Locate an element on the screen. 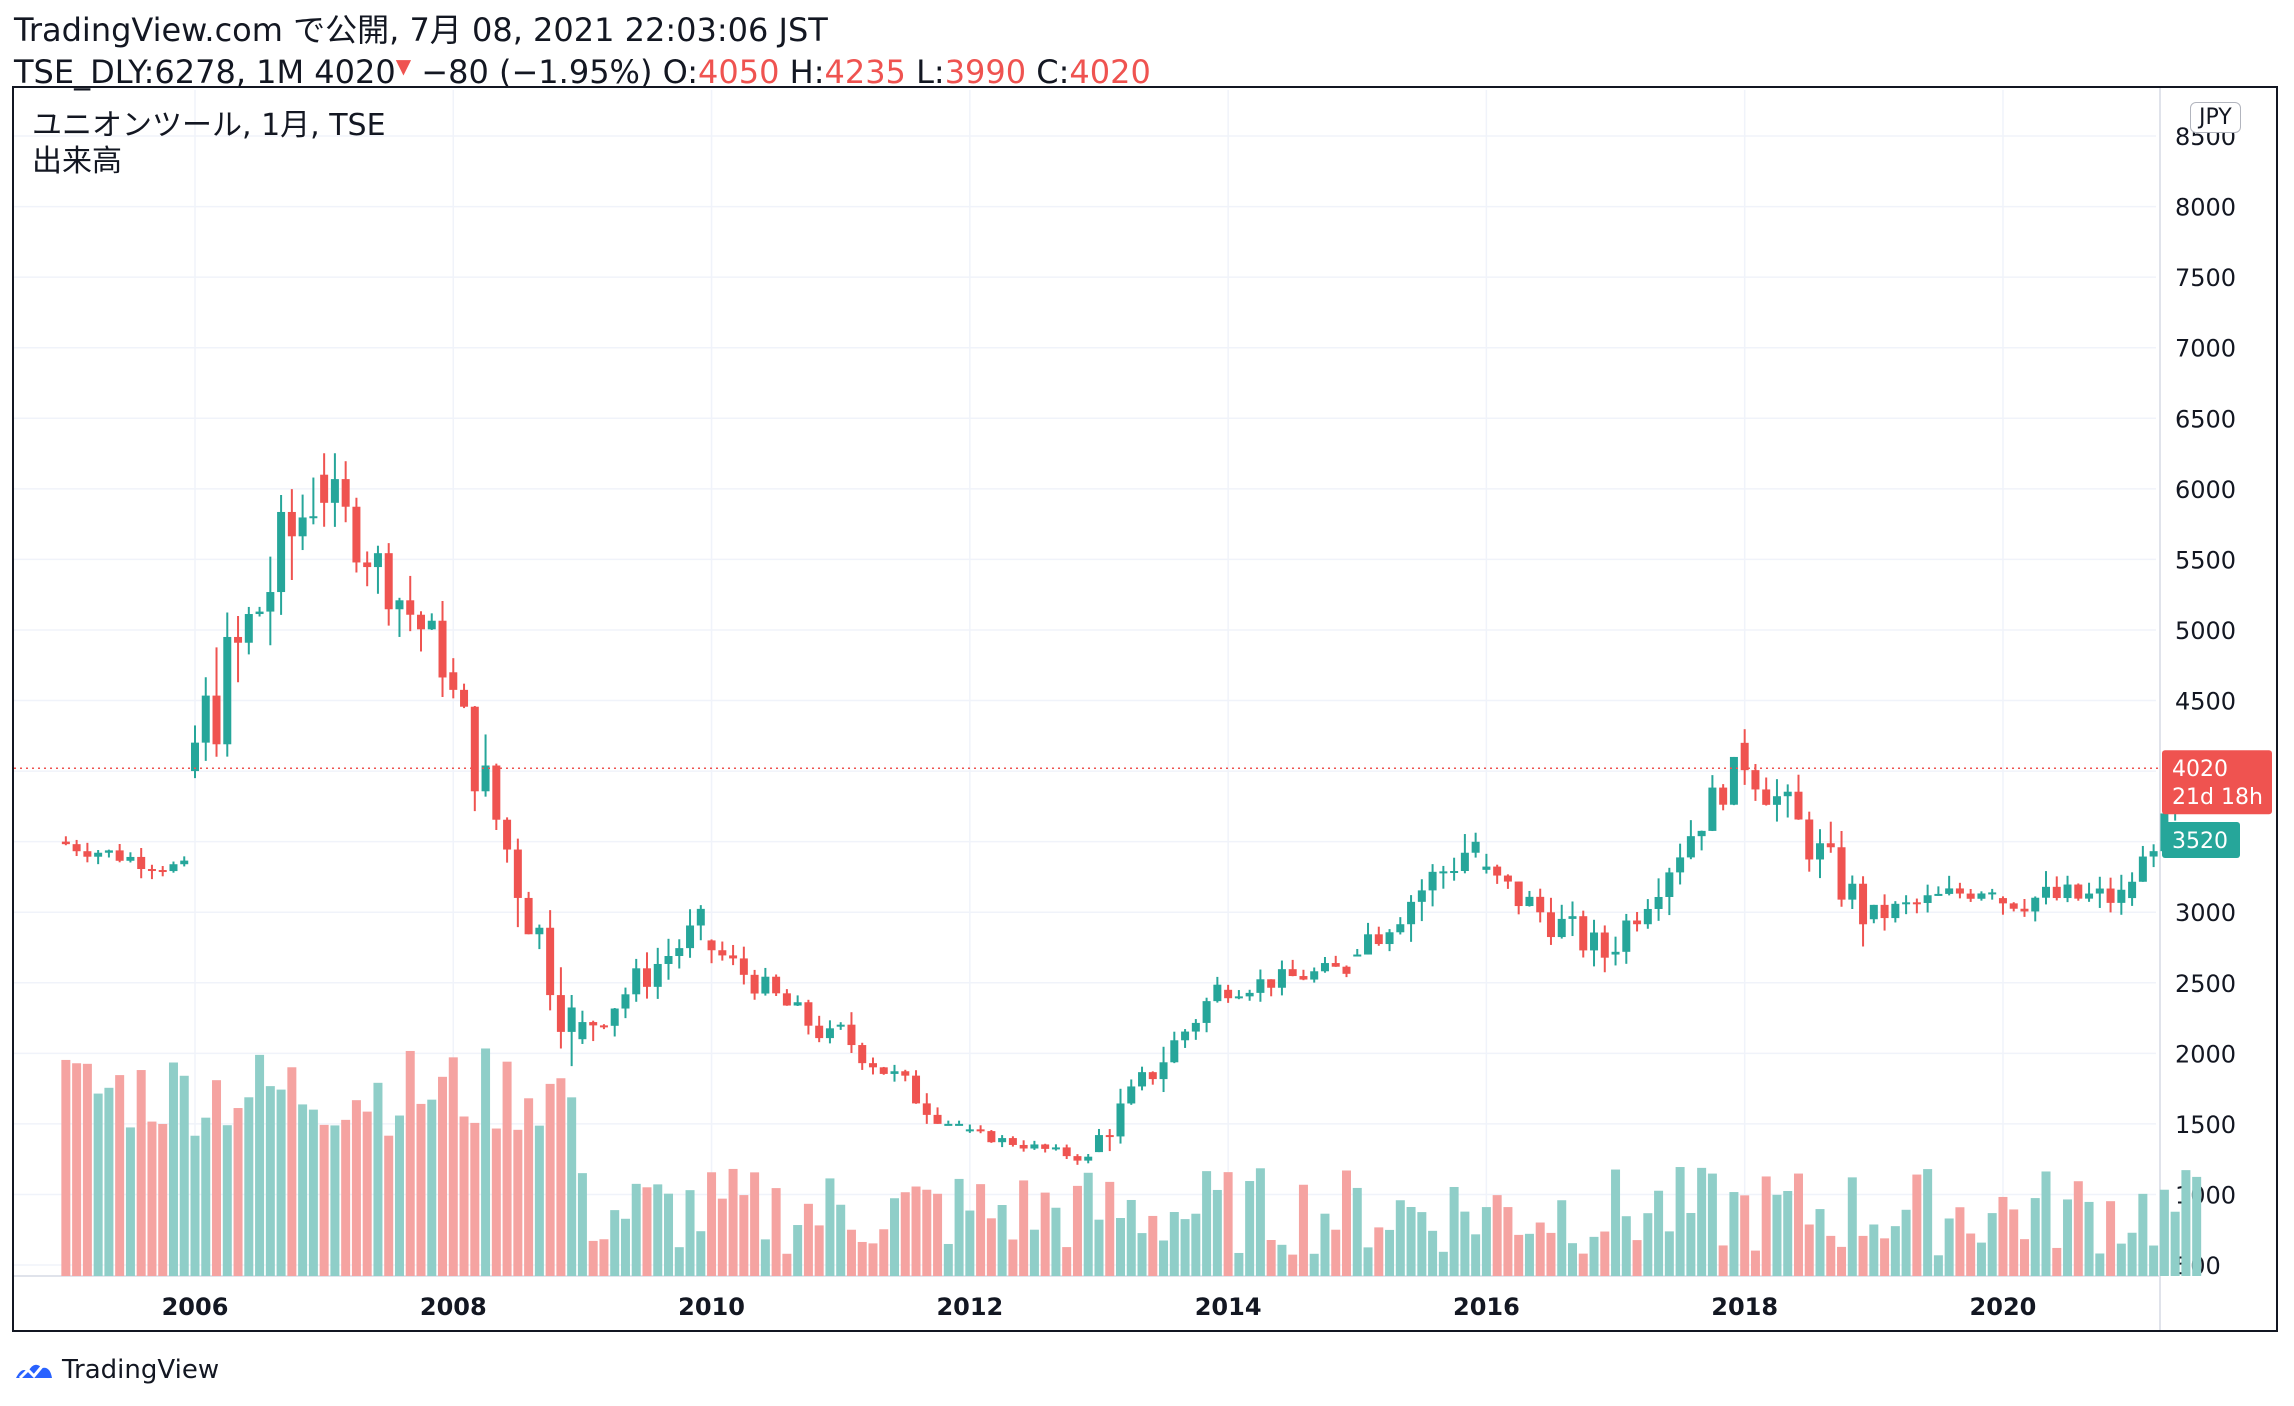  currency-button: JPY is located at coordinates (2215, 117).